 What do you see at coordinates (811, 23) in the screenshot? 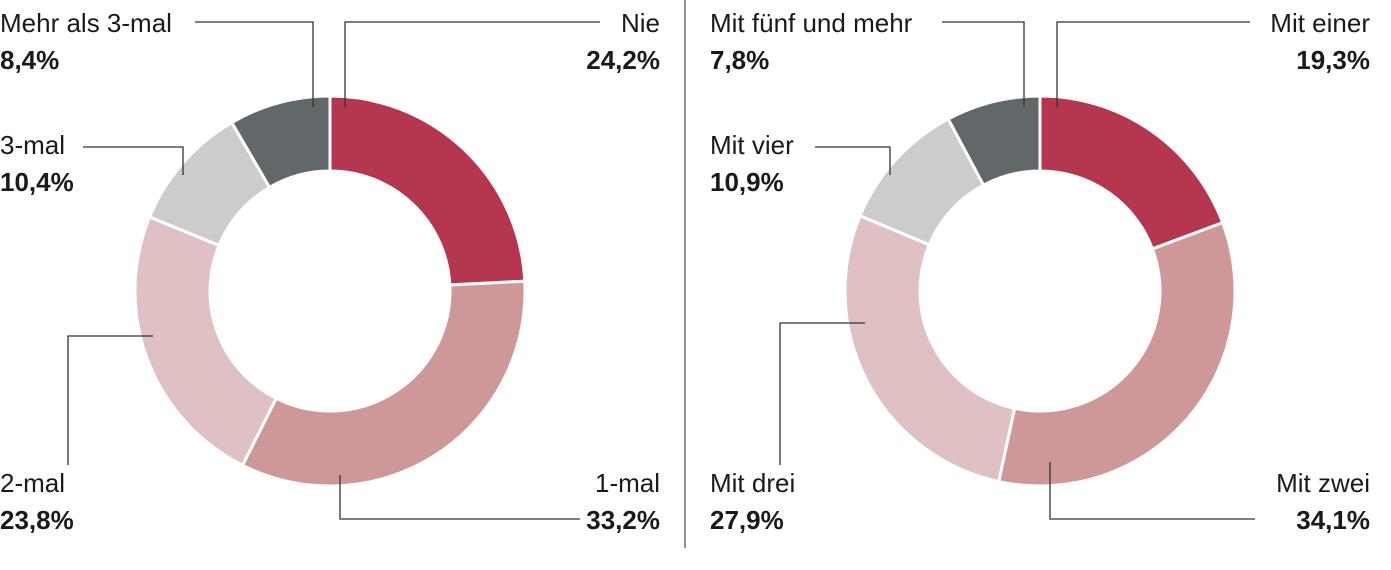
I see `slice-label: Mit fünf und mehr` at bounding box center [811, 23].